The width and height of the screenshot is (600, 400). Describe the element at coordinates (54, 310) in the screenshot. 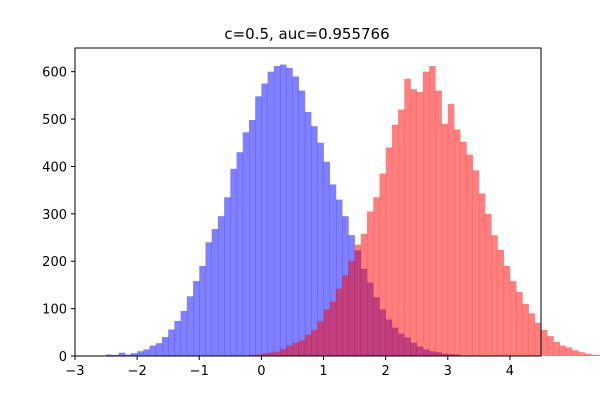

I see `y-tick-label: 100` at that location.